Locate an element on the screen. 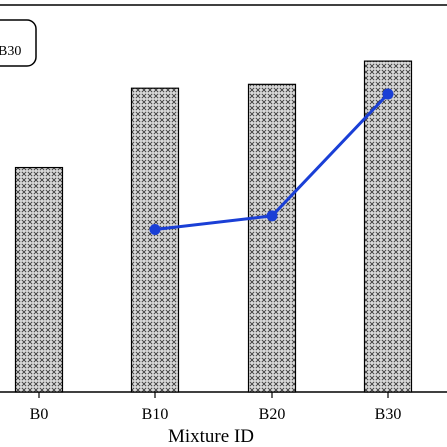 The height and width of the screenshot is (447, 447). x-tick-label-b30: B30 is located at coordinates (388, 414).